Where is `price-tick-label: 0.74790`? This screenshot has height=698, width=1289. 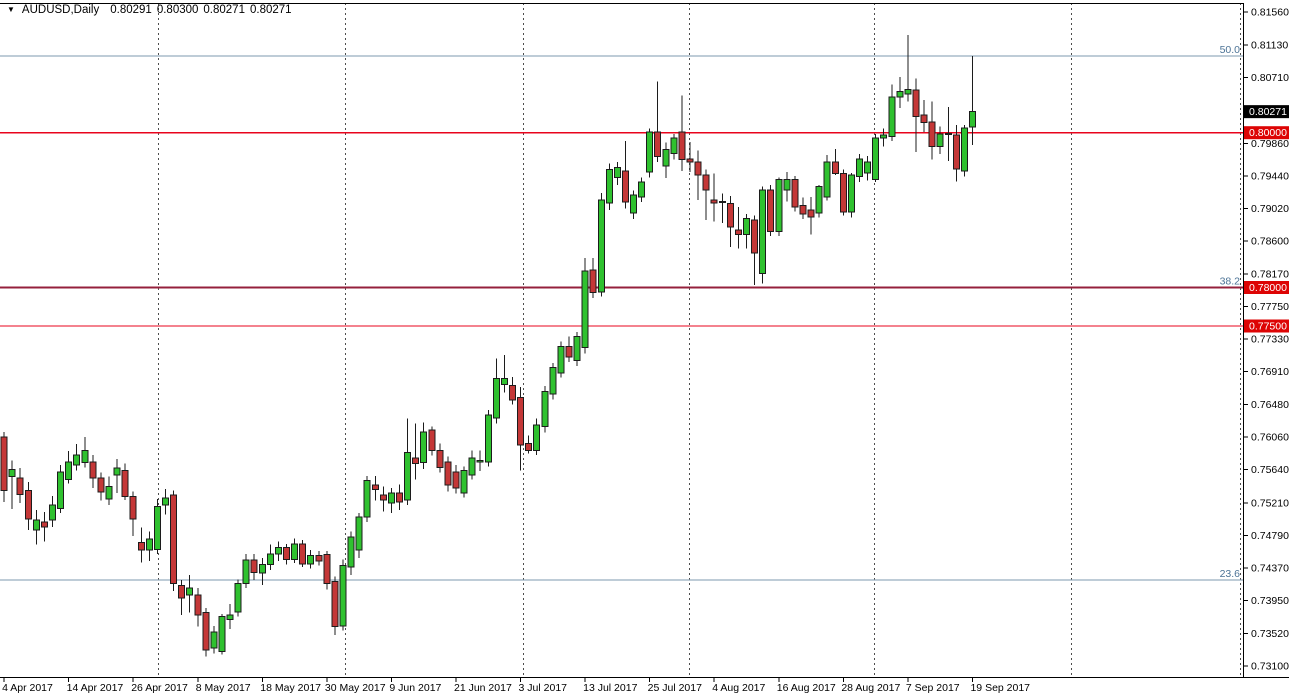
price-tick-label: 0.74790 is located at coordinates (1270, 536).